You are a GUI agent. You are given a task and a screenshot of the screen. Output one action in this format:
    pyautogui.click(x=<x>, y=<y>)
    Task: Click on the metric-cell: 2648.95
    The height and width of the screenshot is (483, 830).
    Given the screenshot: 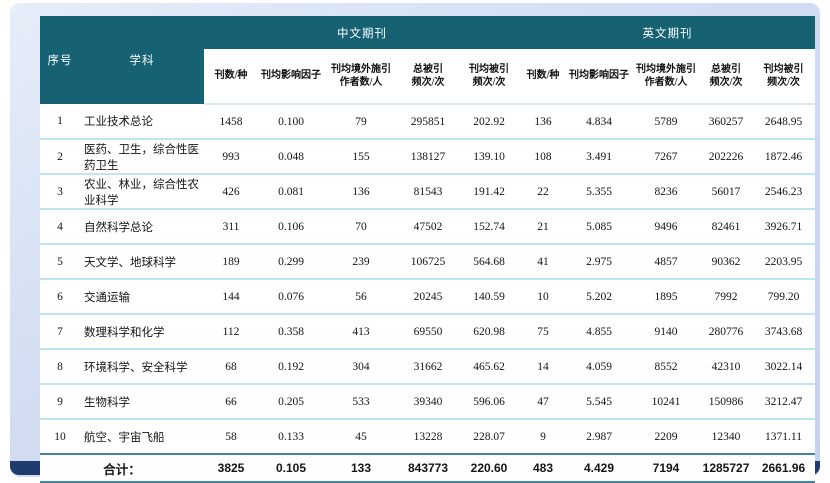 What is the action you would take?
    pyautogui.click(x=784, y=122)
    